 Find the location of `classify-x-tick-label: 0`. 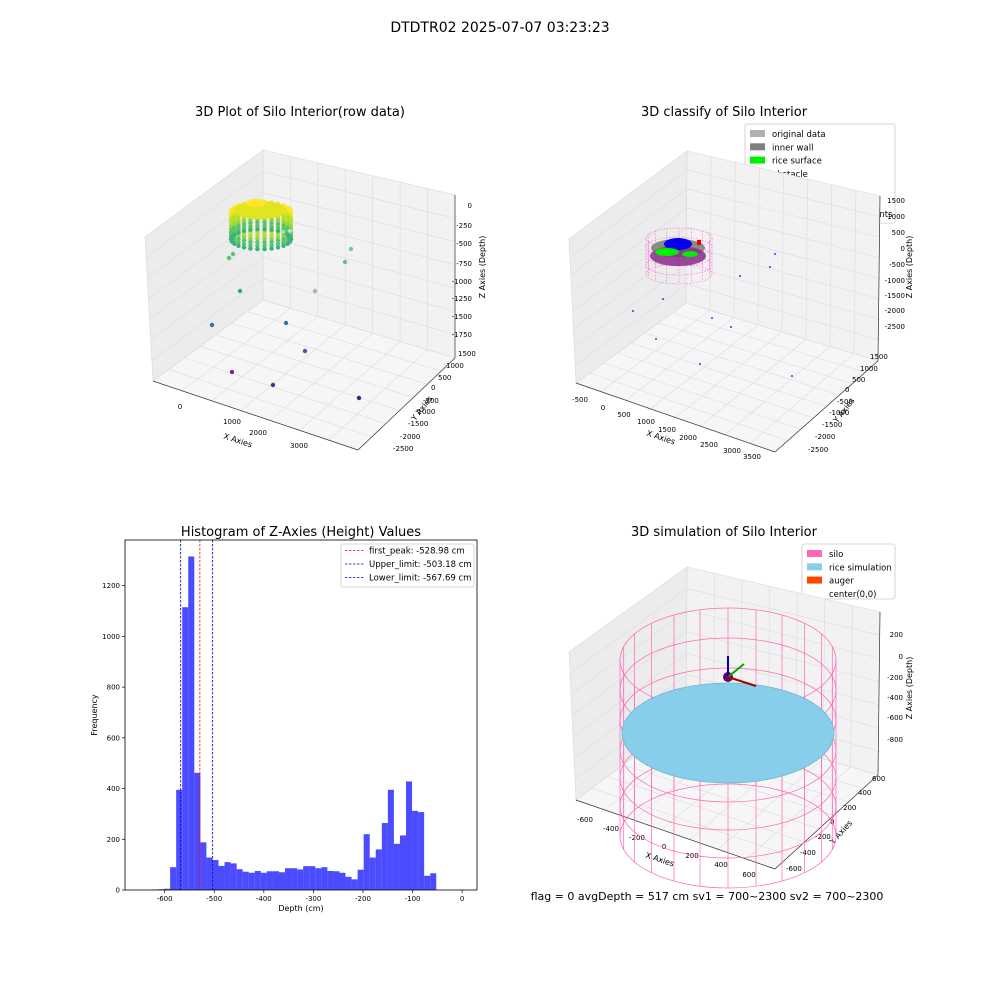

classify-x-tick-label: 0 is located at coordinates (603, 408).